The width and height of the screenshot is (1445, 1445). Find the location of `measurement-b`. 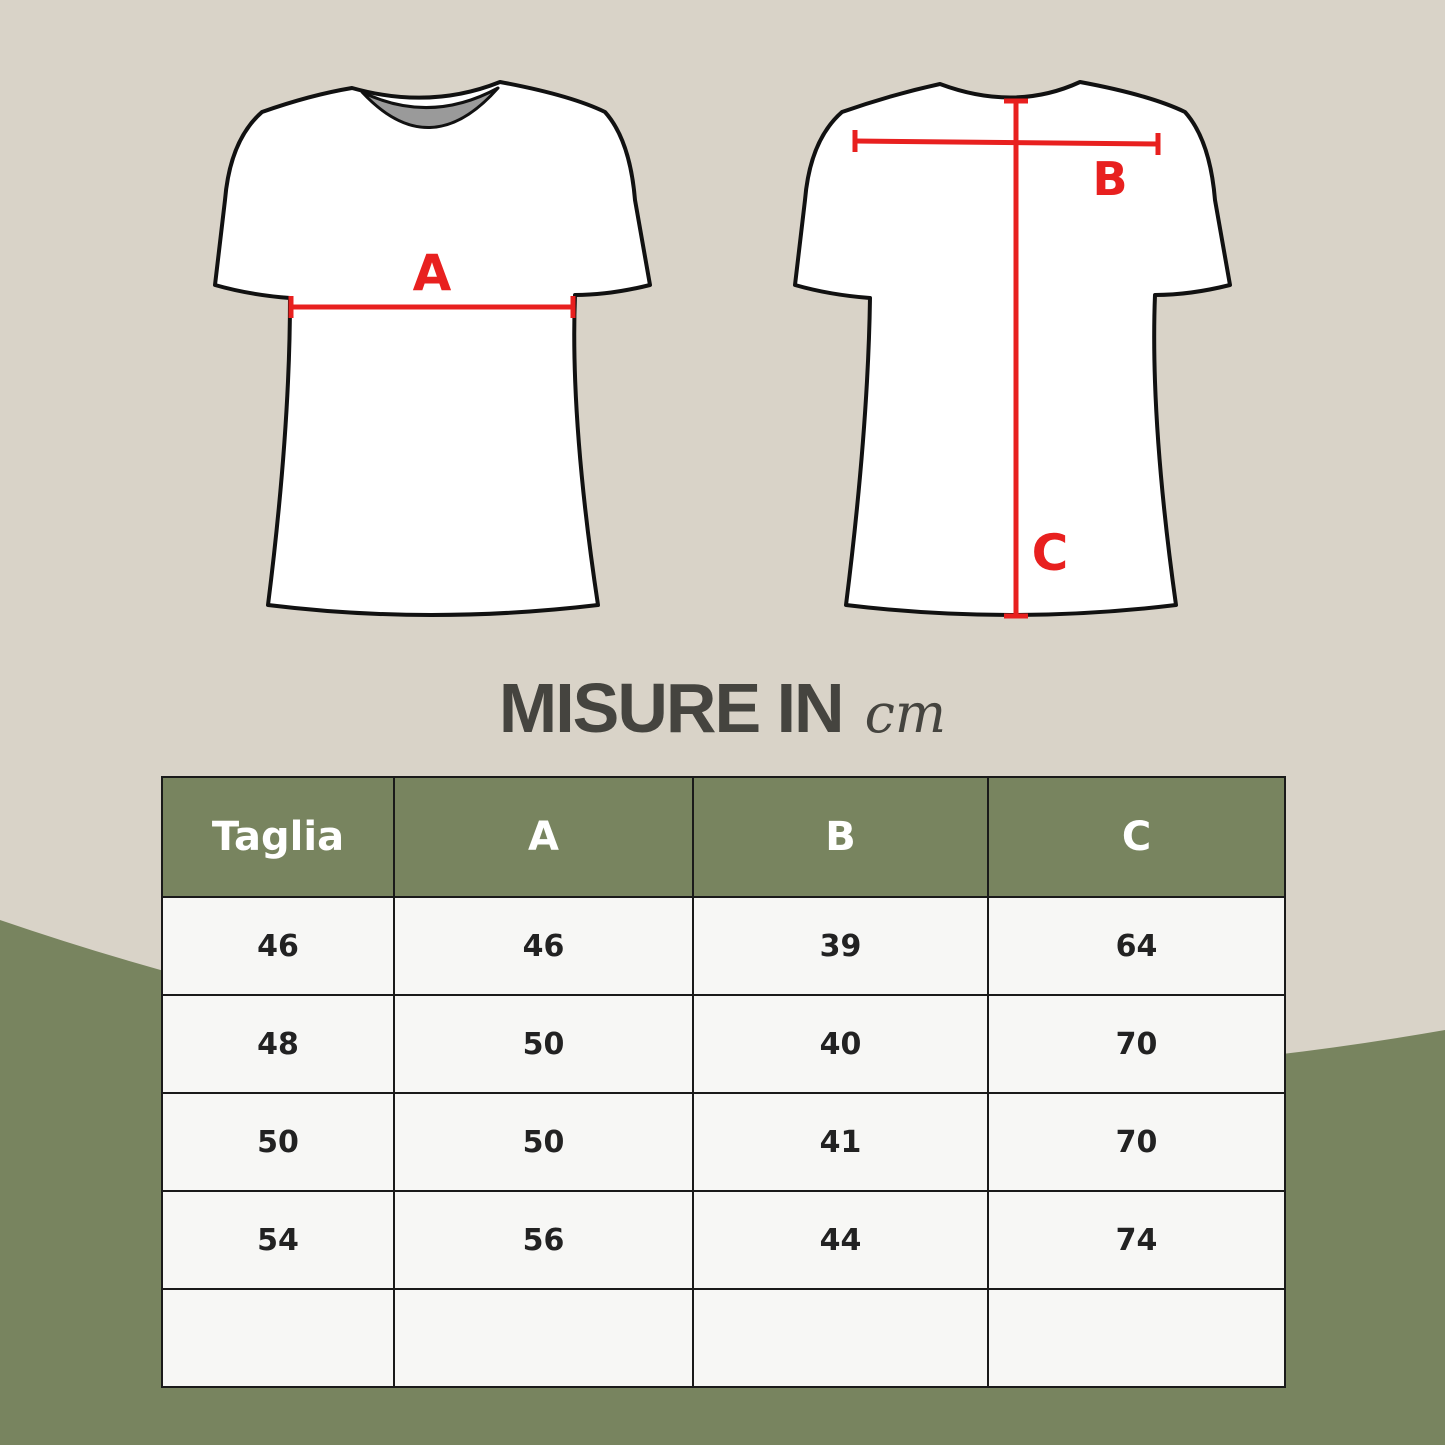

measurement-b is located at coordinates (1006, 142).